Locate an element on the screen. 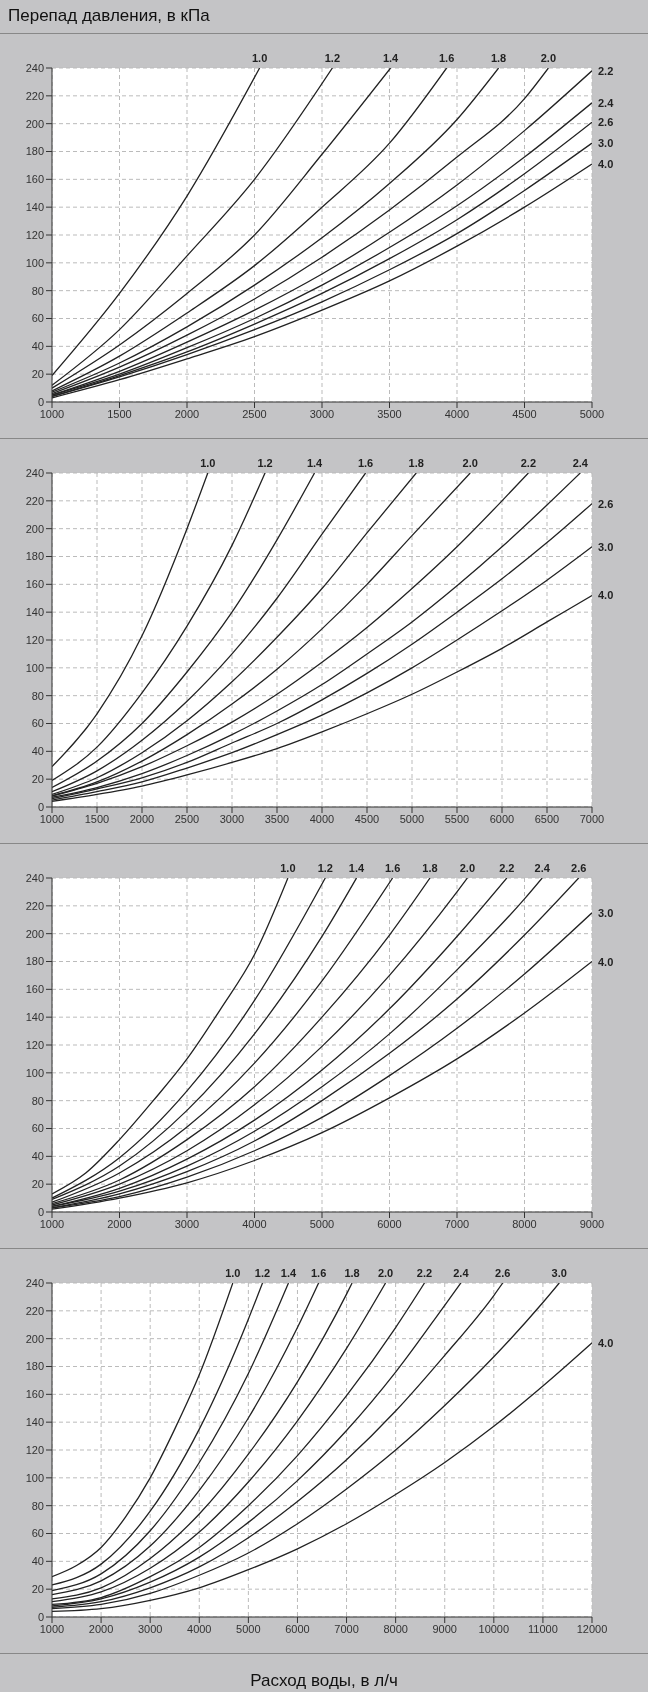 The image size is (648, 1692). x-tick-label: 10000 is located at coordinates (494, 1628).